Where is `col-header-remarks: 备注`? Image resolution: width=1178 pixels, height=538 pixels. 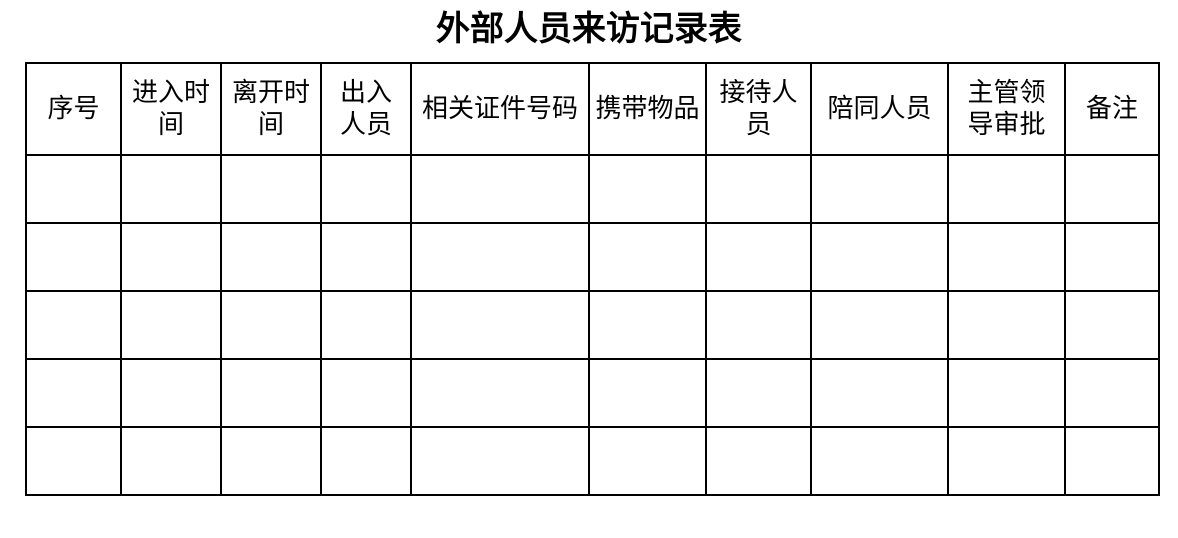
col-header-remarks: 备注 is located at coordinates (1112, 109).